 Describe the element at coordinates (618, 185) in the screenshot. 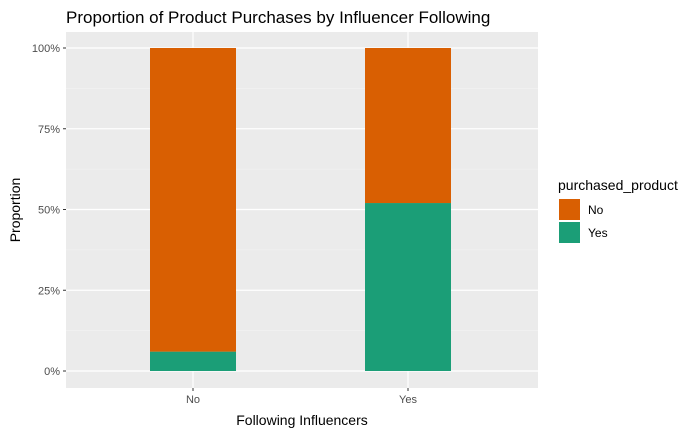

I see `legend-title: purchased_product` at that location.